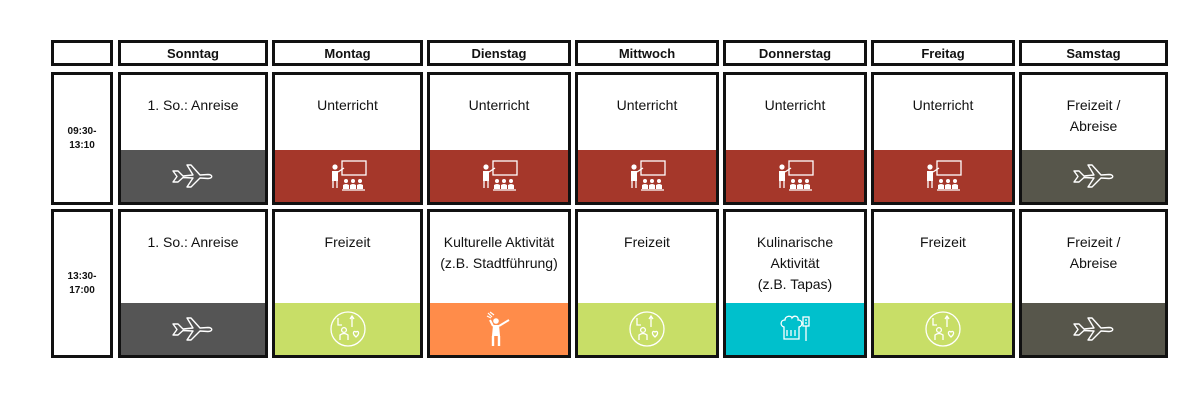  I want to click on activity-text: (z.B. Stadtführung), so click(499, 263).